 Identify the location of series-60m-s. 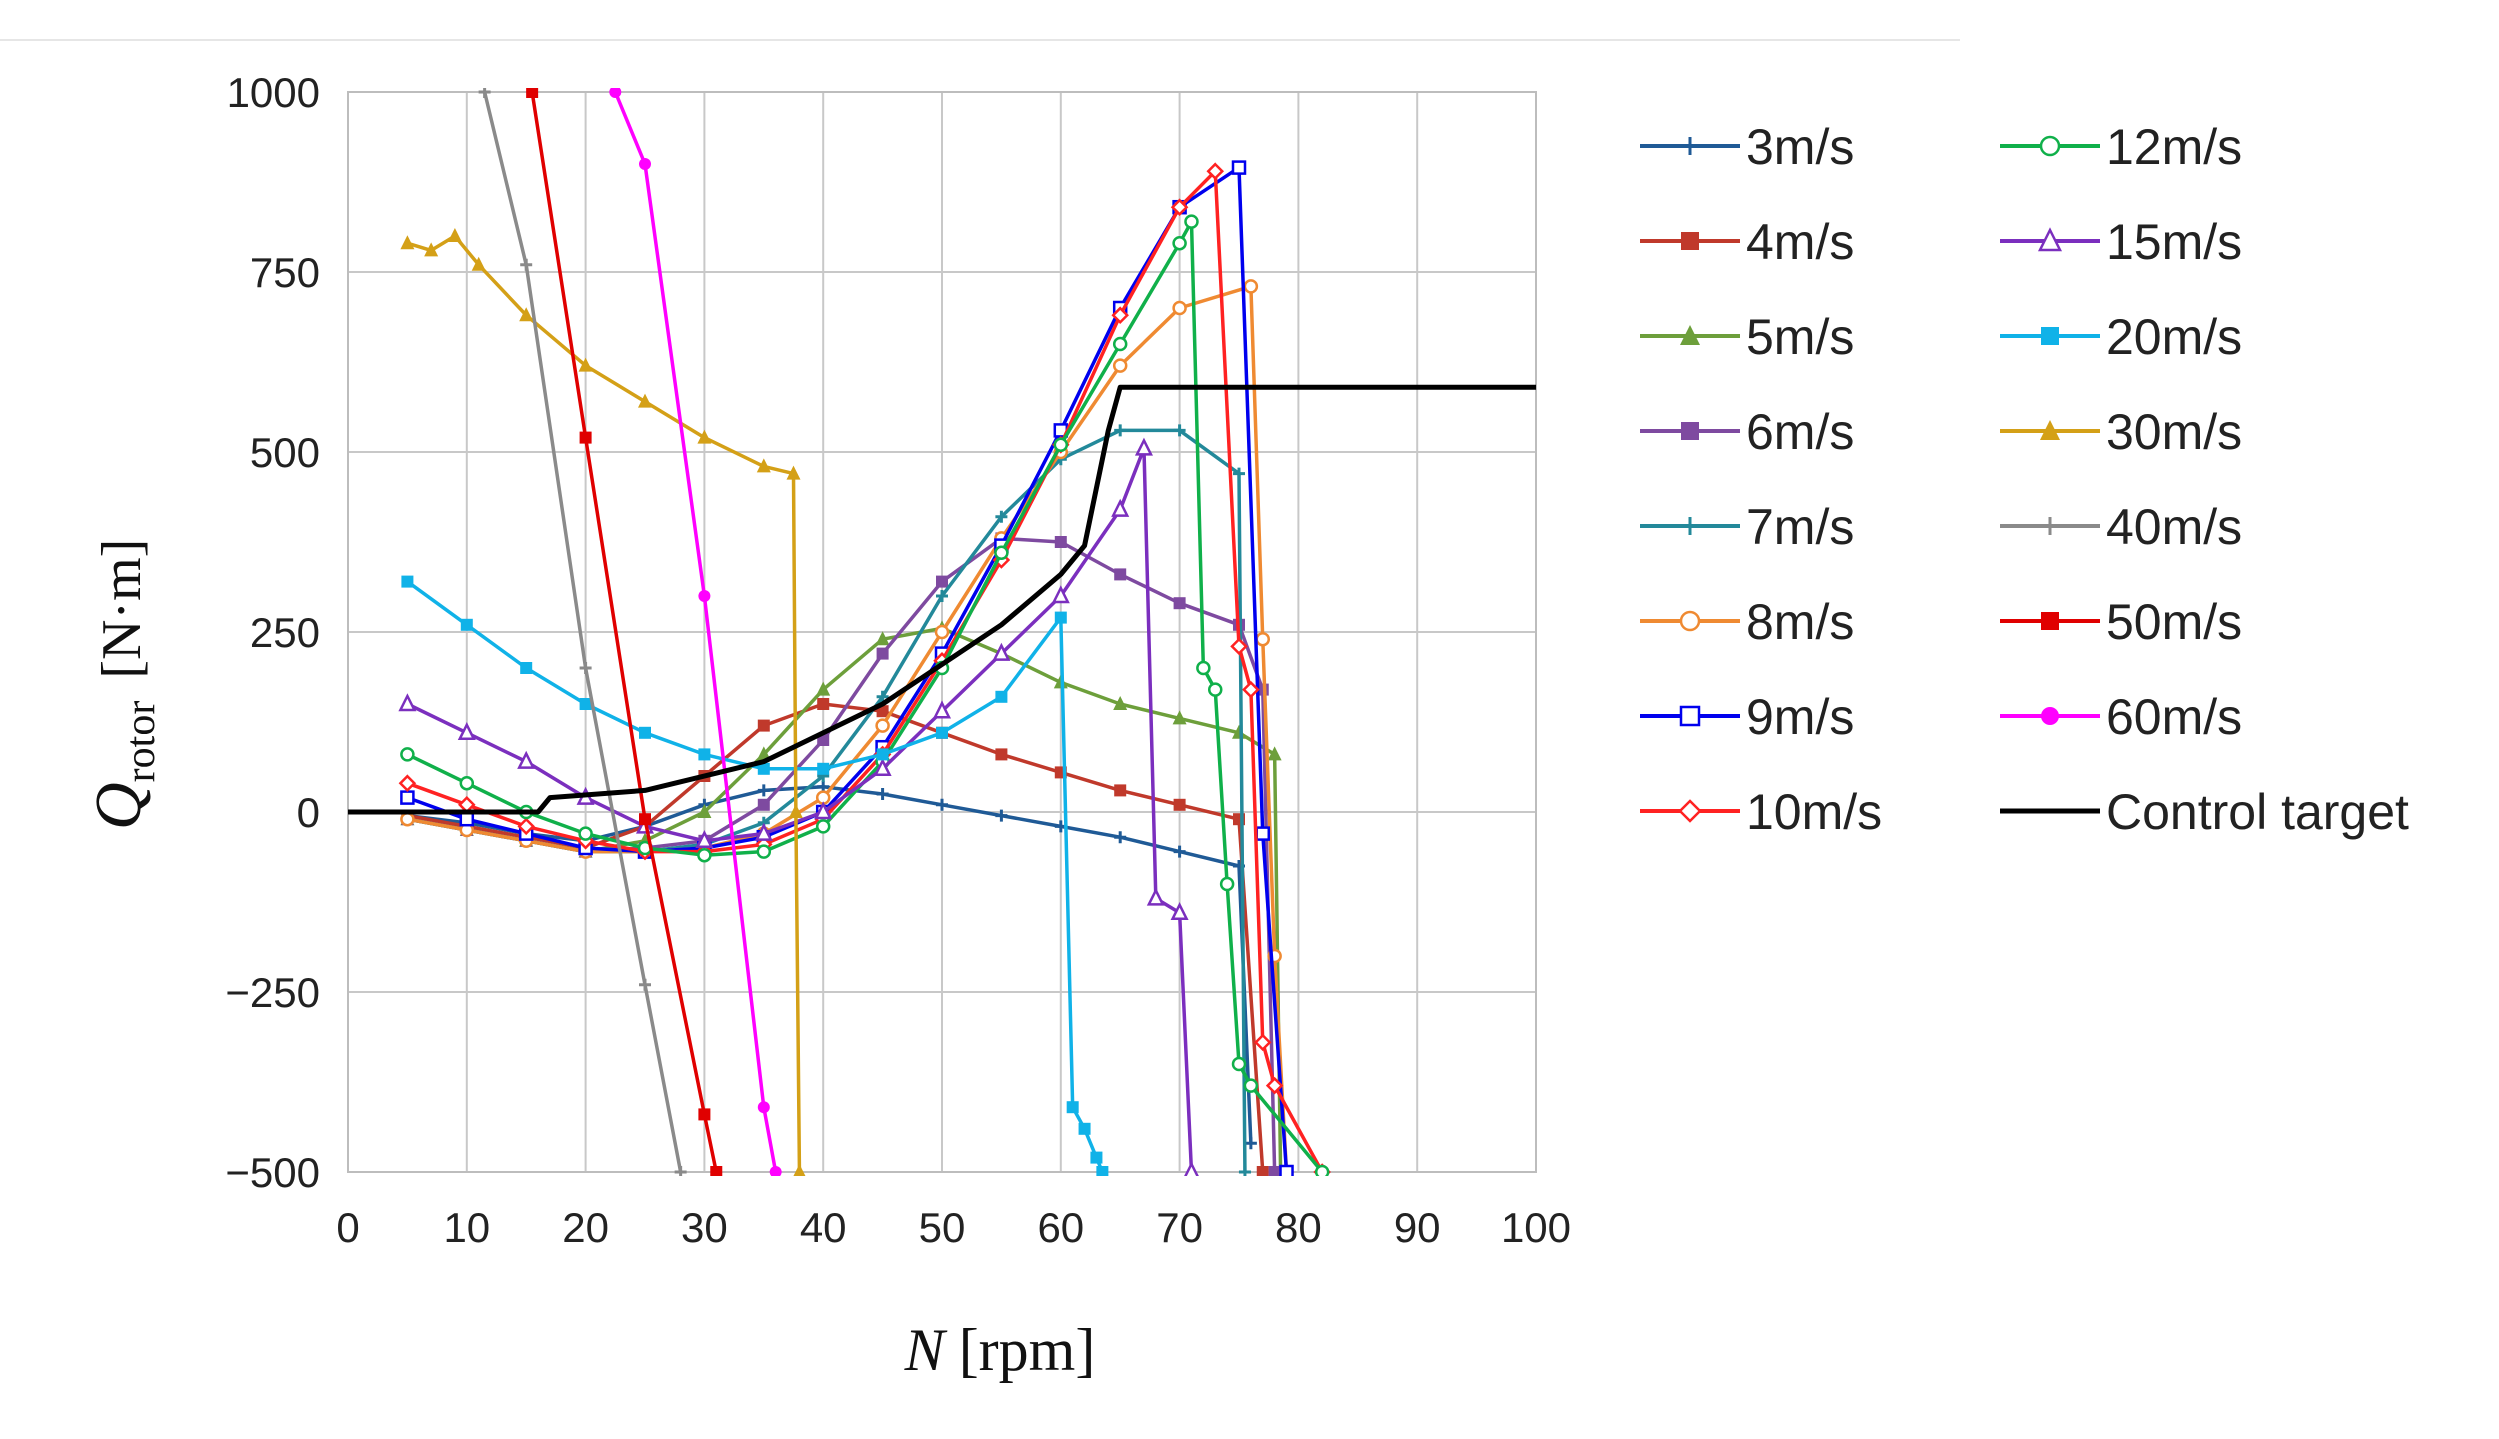
(695, 632).